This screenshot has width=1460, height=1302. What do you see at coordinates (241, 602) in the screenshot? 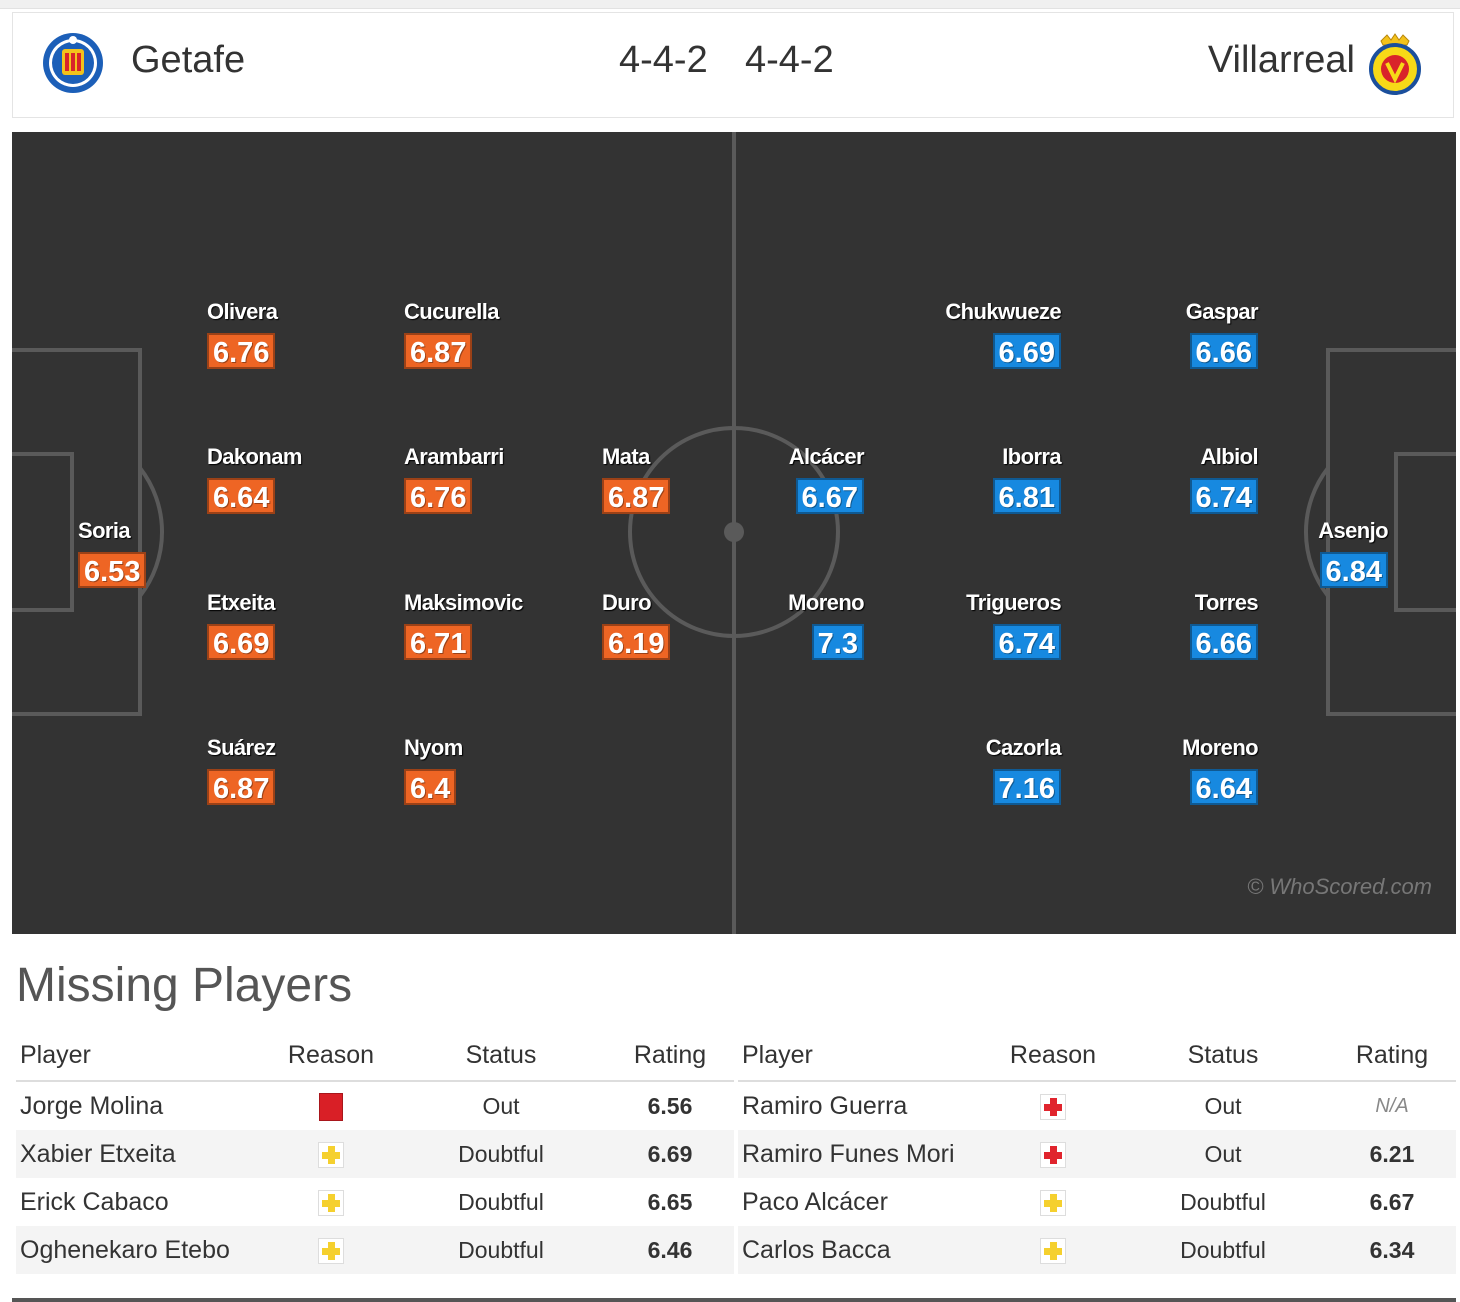
I see `player-name: Etxeita` at bounding box center [241, 602].